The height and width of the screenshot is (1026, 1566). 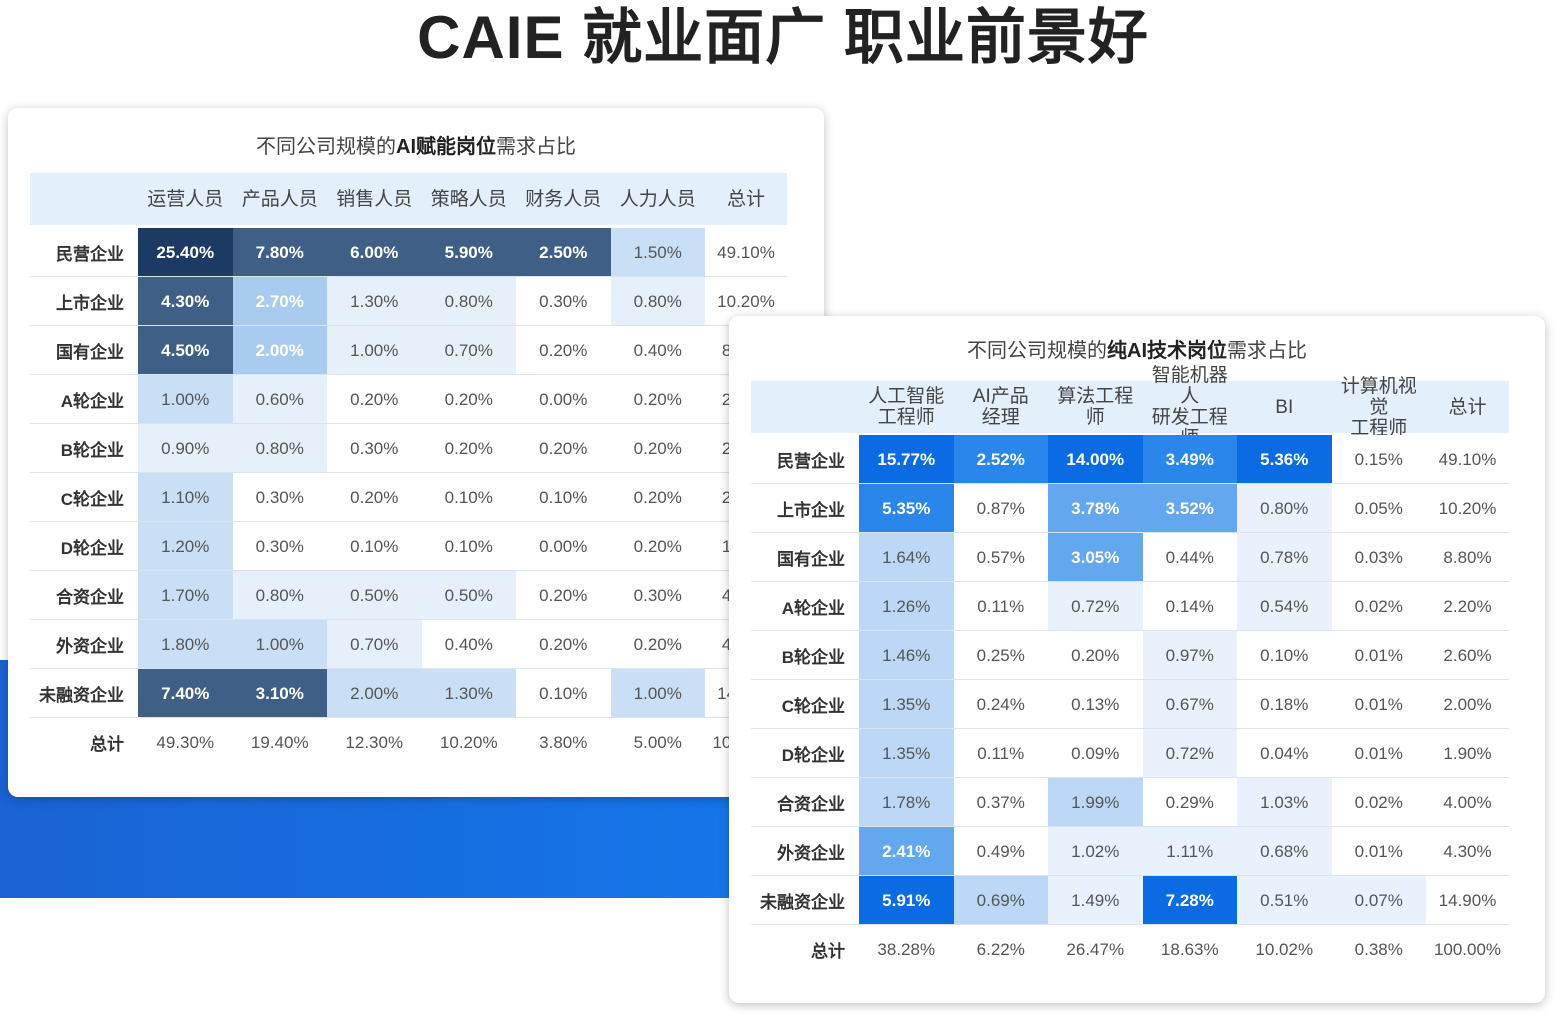 I want to click on heat-cell: 0.72%, so click(x=1095, y=606).